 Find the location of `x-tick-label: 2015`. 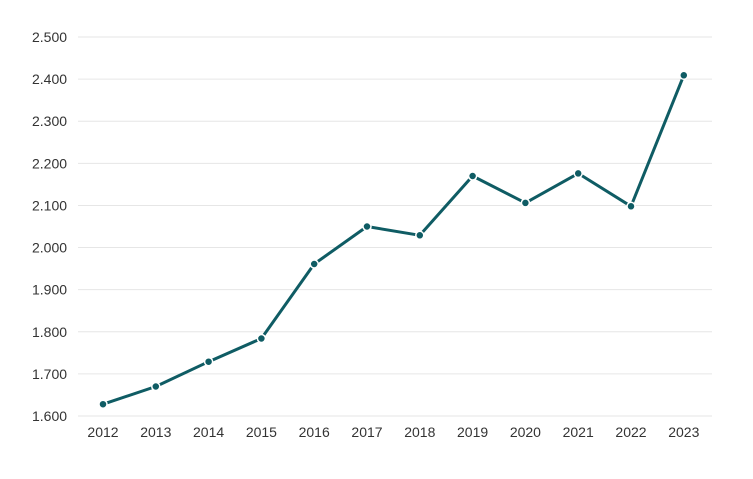

x-tick-label: 2015 is located at coordinates (261, 432).